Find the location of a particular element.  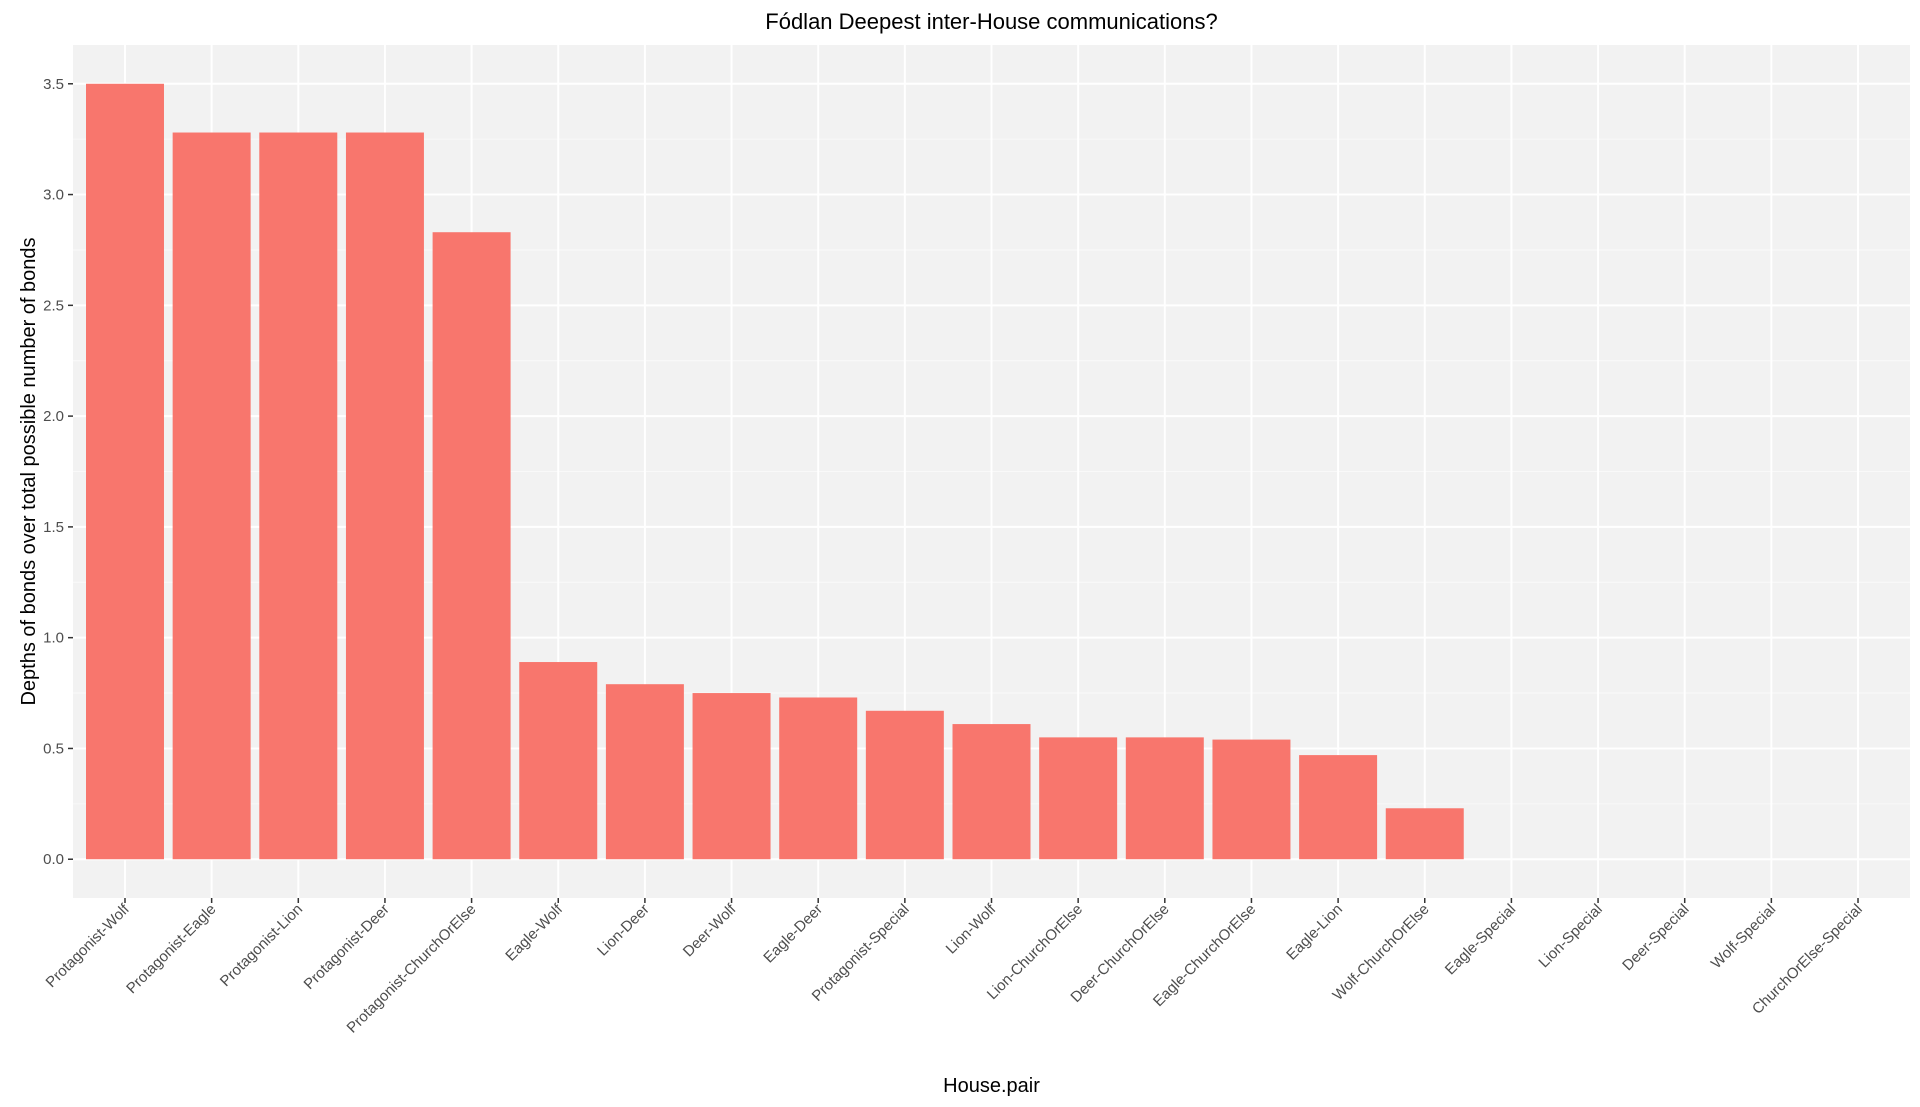

x-tick-label: Eagle-Lion is located at coordinates (1314, 932).